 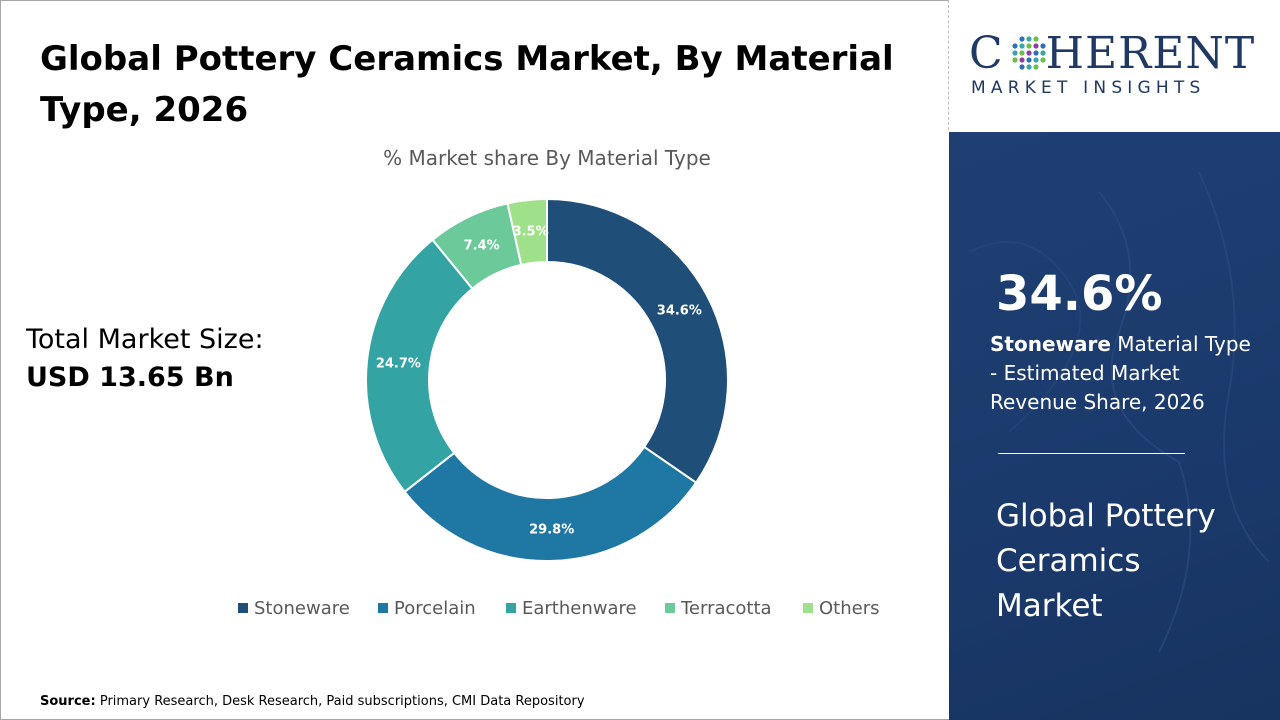 I want to click on panel-market-title: Global Pottery Ceramics Market, so click(x=1106, y=561).